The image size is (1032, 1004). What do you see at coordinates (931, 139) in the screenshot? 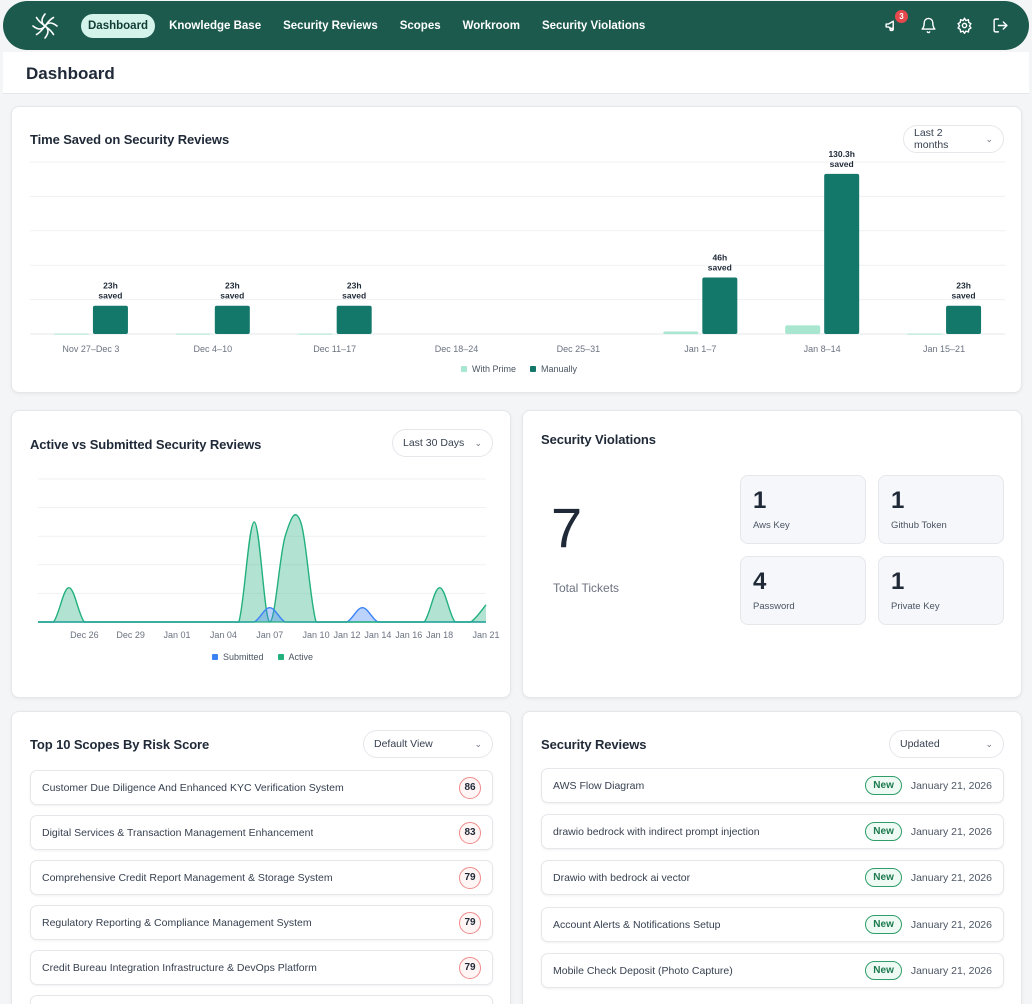
I see `time-range-value: Last 2 months` at bounding box center [931, 139].